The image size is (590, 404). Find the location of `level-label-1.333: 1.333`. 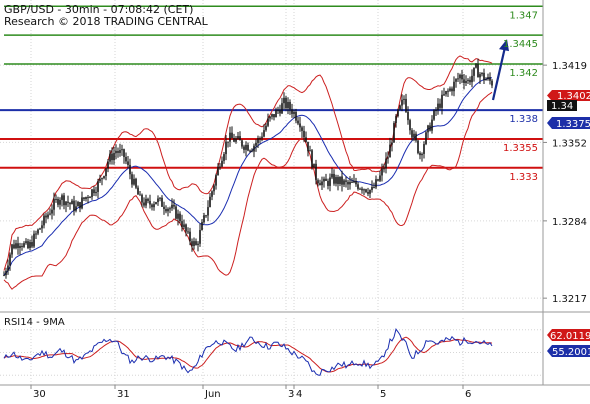

level-label-1.333: 1.333 is located at coordinates (523, 177).